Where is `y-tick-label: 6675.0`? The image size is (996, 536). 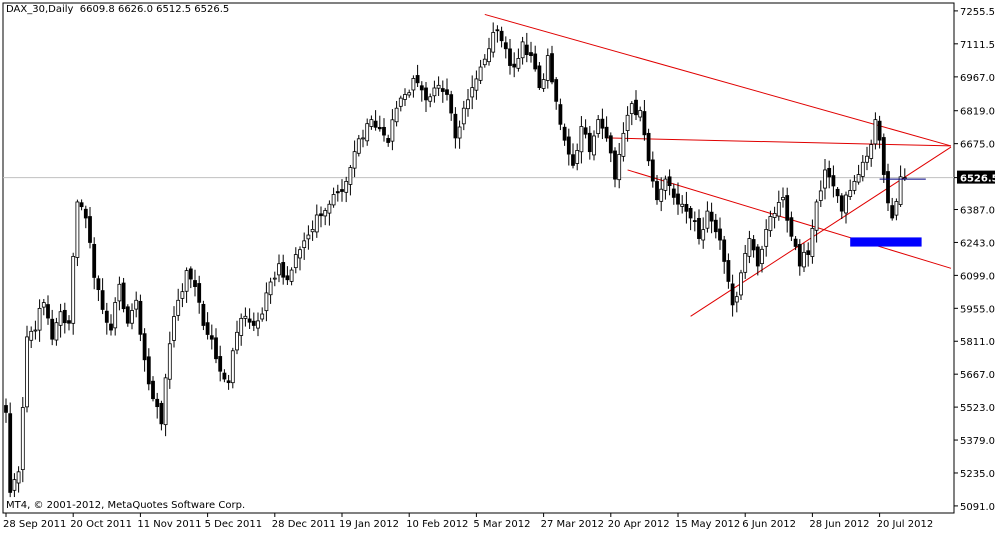 y-tick-label: 6675.0 is located at coordinates (977, 145).